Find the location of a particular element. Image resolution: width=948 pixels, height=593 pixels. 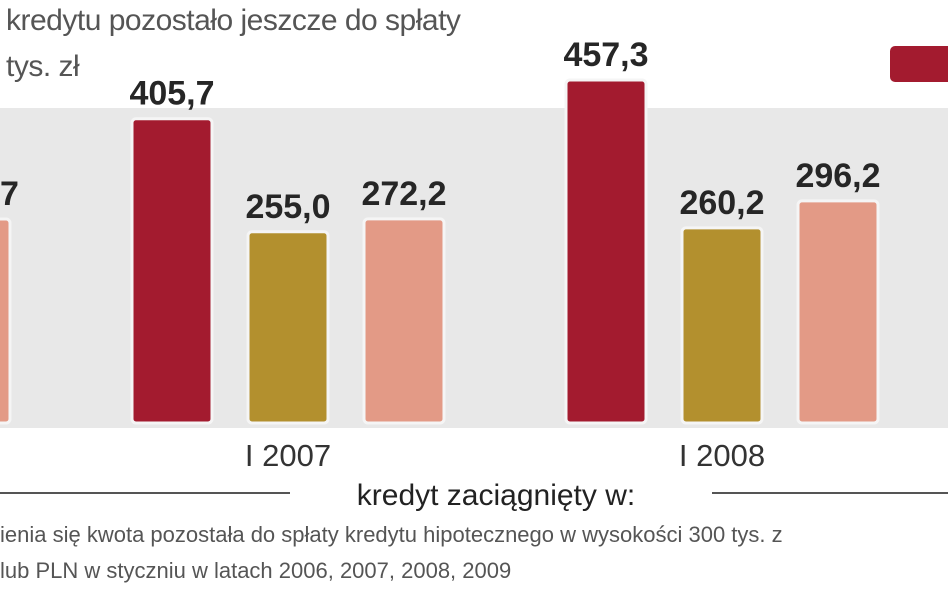

value-label: 457,3 is located at coordinates (605, 55).